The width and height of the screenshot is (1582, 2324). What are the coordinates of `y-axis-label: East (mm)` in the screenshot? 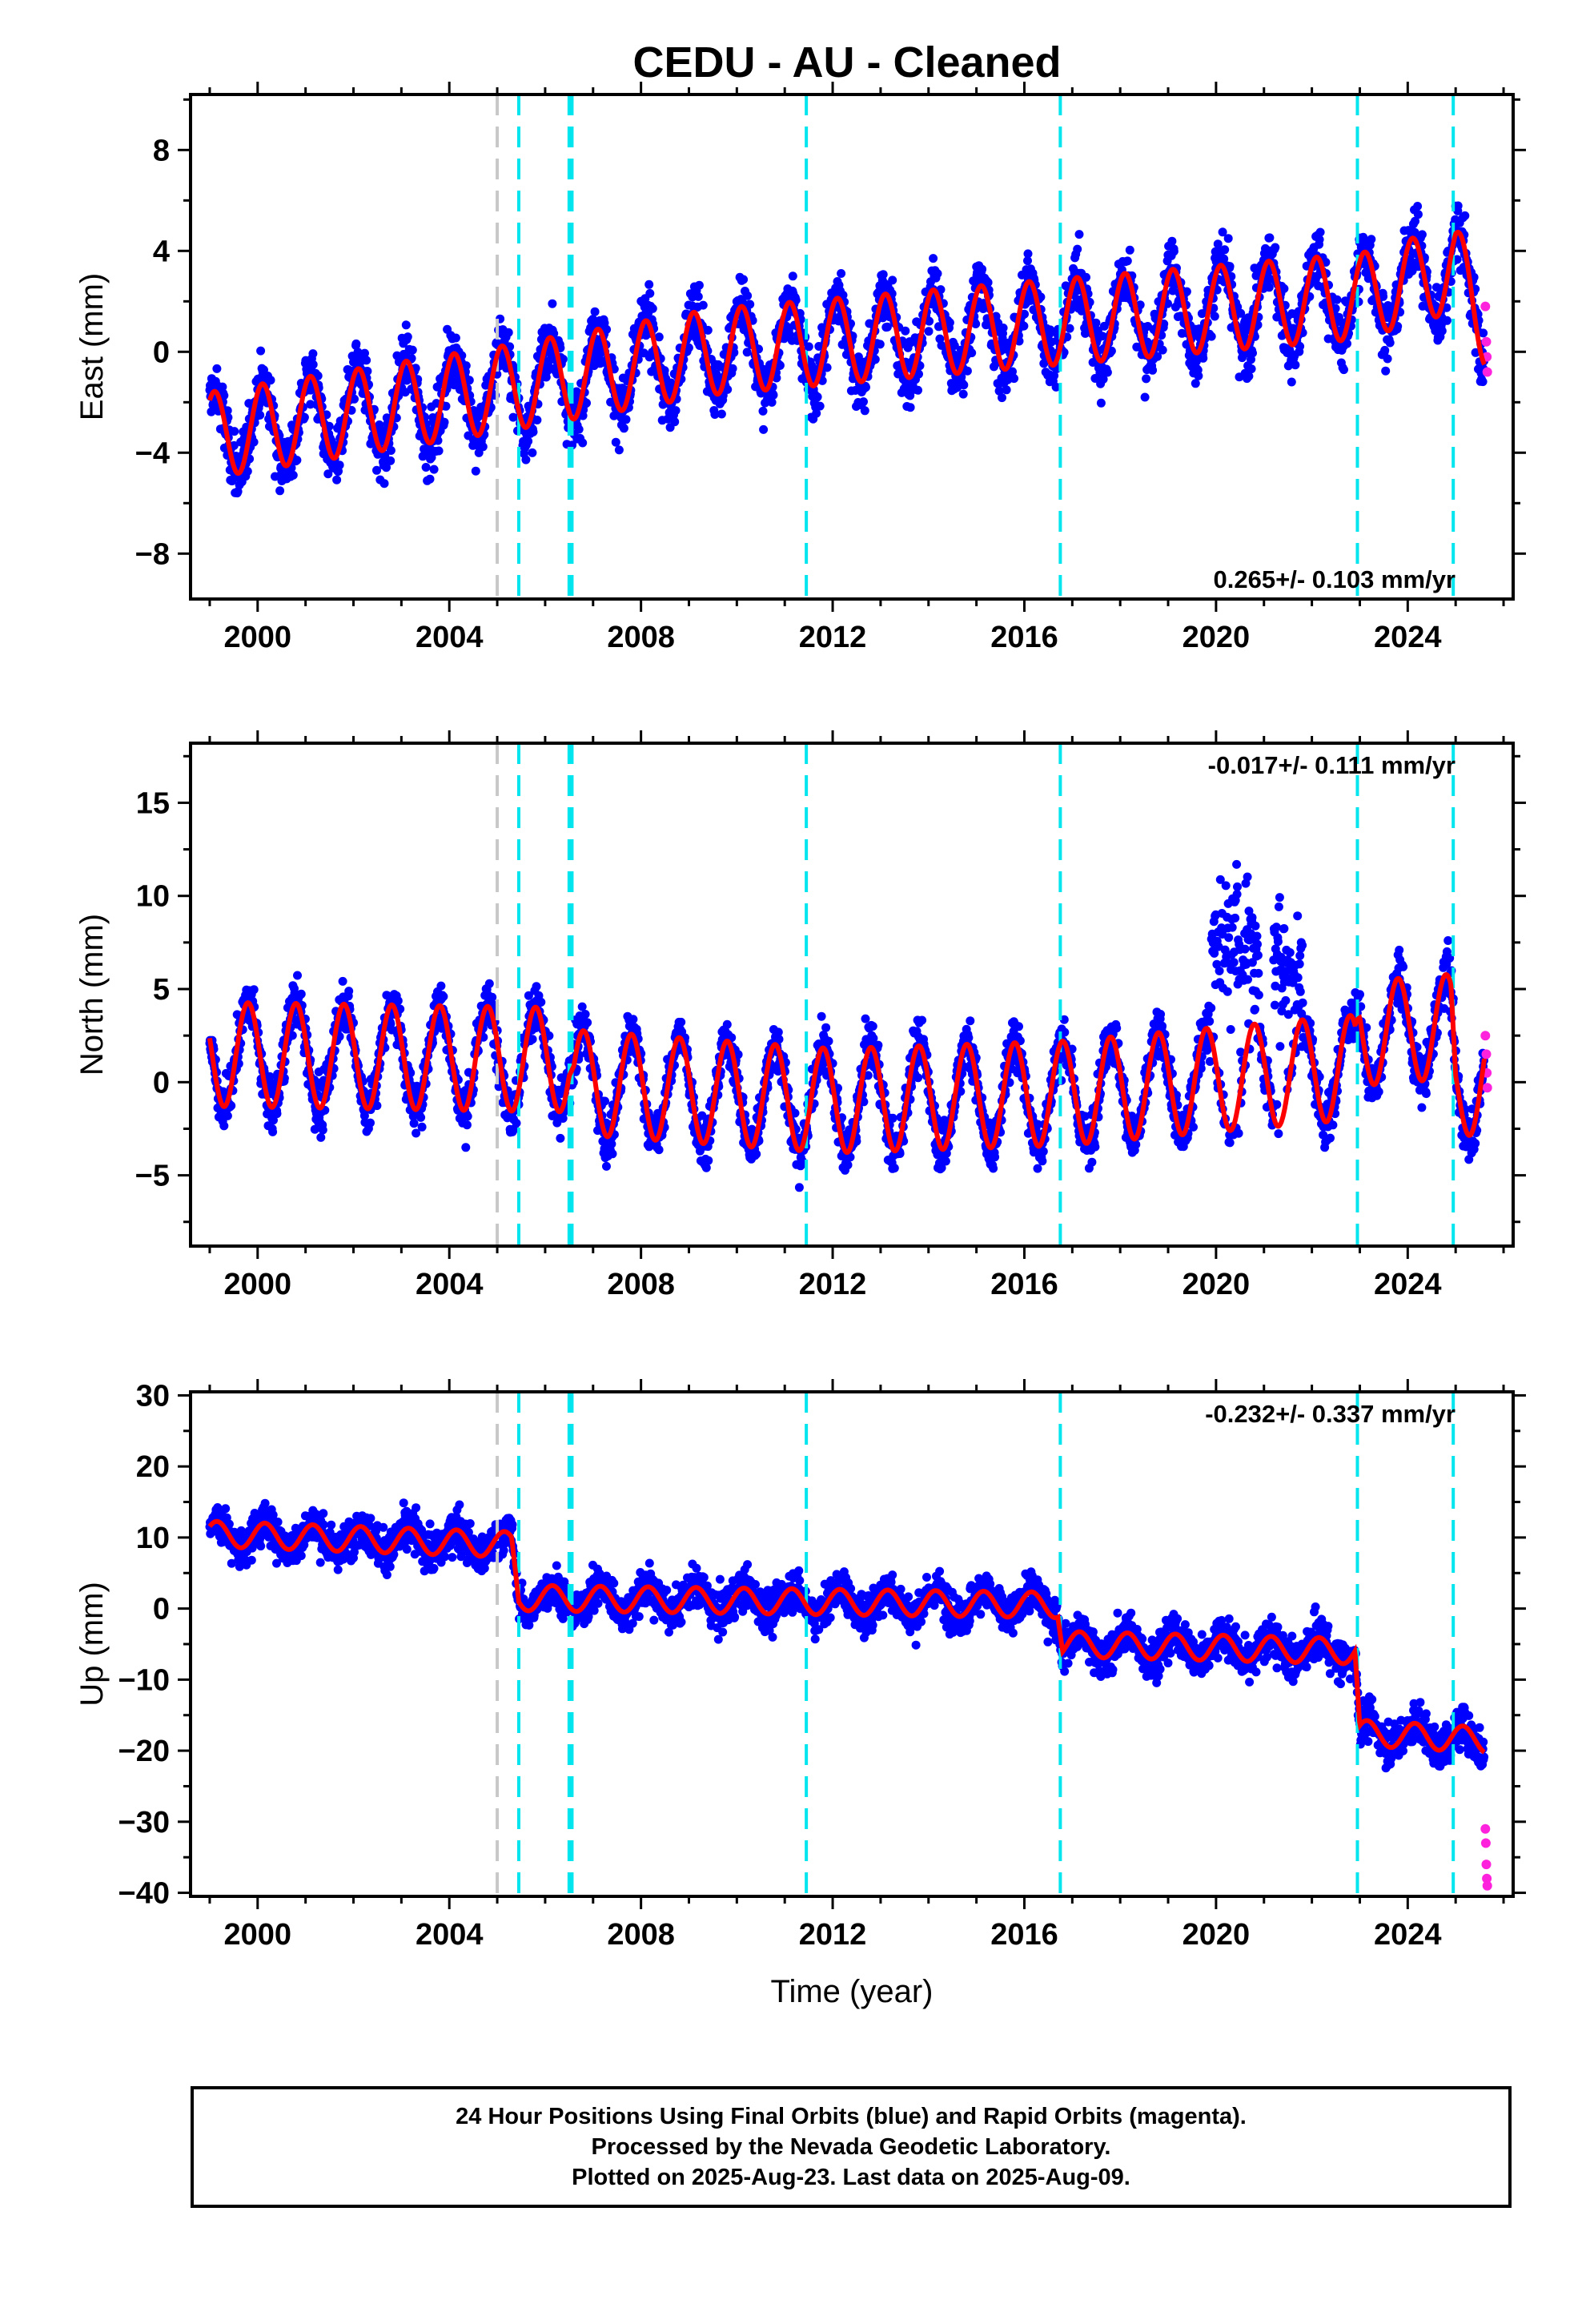 It's located at (92, 346).